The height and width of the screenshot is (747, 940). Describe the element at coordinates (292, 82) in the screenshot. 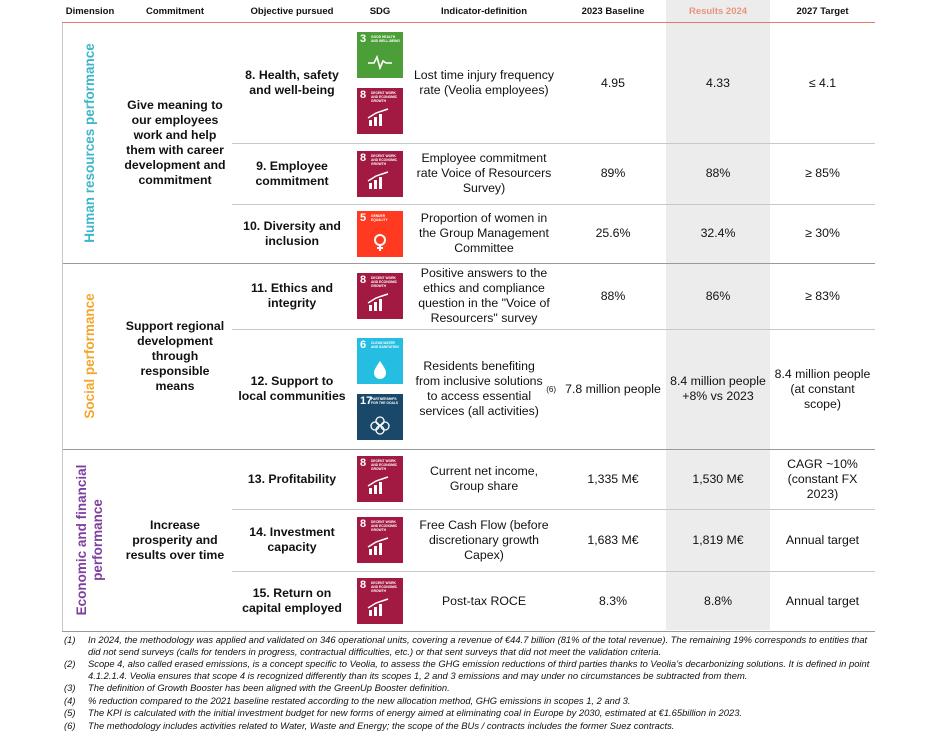

I see `objective: 8. Health, safety and well-being` at that location.